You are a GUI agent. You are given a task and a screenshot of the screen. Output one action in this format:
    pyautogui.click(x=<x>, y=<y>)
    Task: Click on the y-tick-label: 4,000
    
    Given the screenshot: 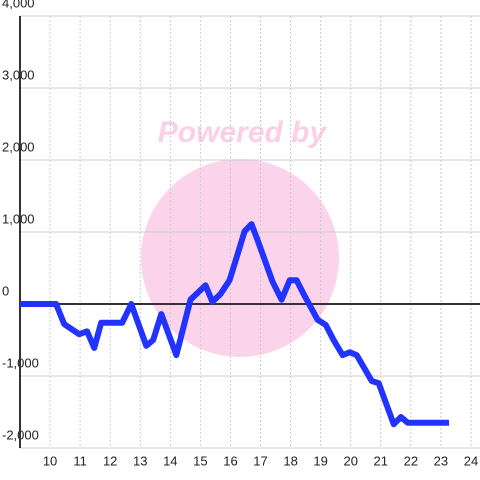 What is the action you would take?
    pyautogui.click(x=18, y=5)
    